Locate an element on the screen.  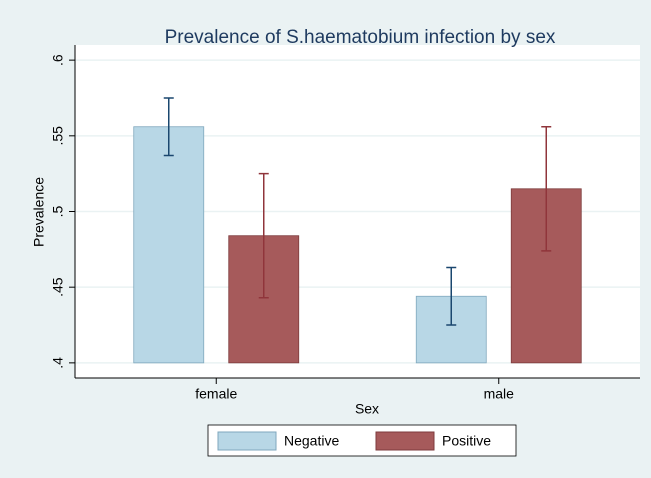
y-tick-label: .5 is located at coordinates (58, 211).